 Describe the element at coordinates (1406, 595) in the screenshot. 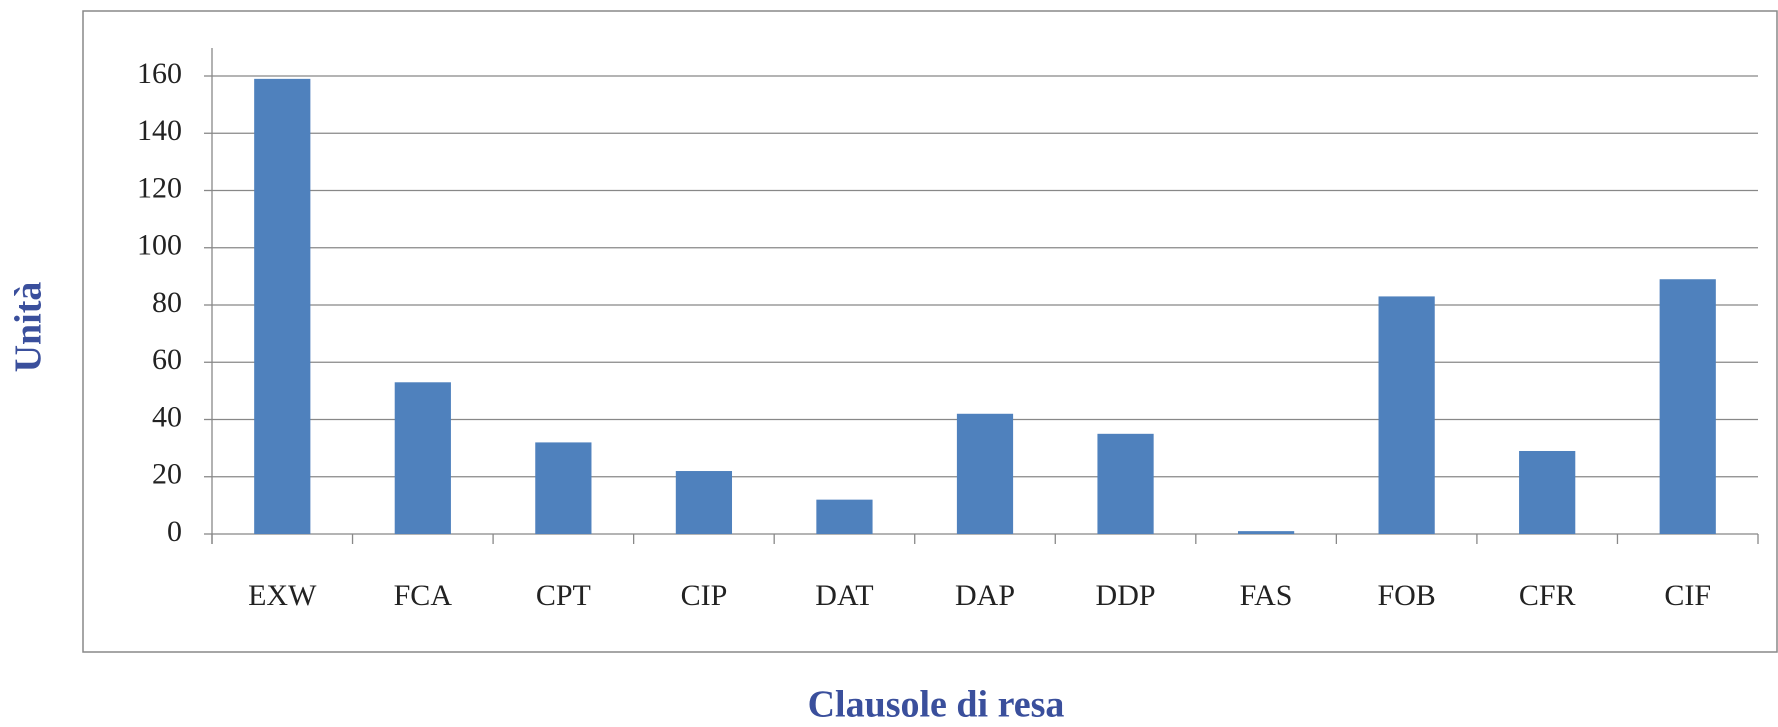

I see `x-tick-label: FOB` at that location.